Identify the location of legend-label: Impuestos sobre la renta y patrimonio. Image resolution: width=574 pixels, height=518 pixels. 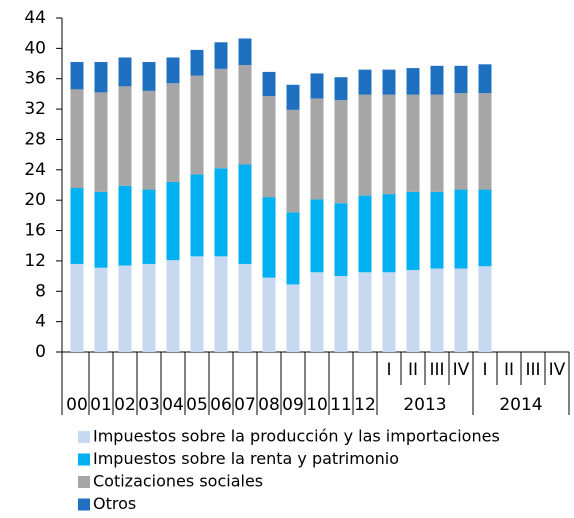
(246, 458).